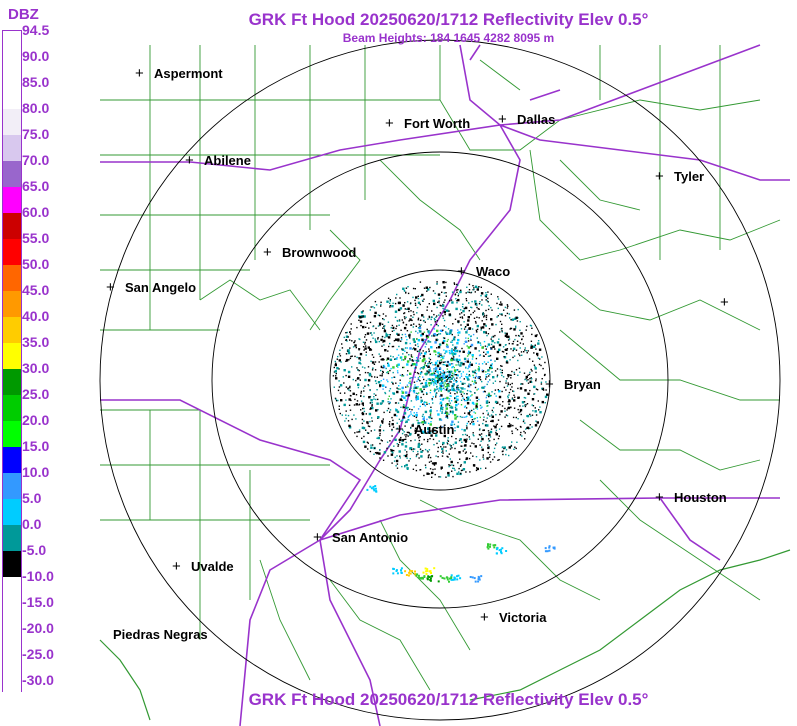 Image resolution: width=797 pixels, height=726 pixels. Describe the element at coordinates (36, 212) in the screenshot. I see `scale-label: 60.0` at that location.